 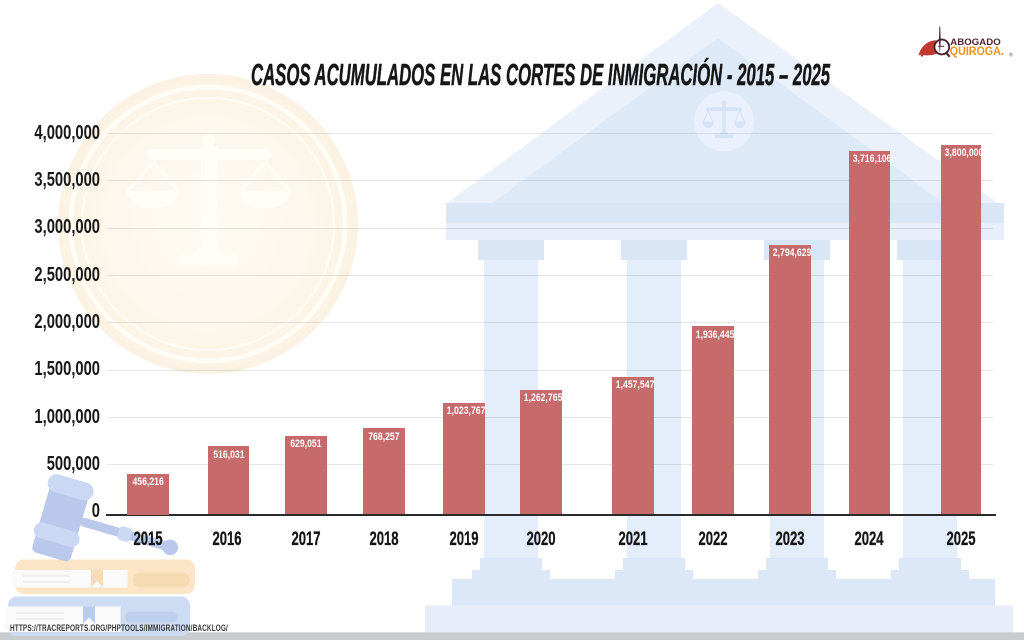 I want to click on svg-text: ABOGADO, so click(x=975, y=42).